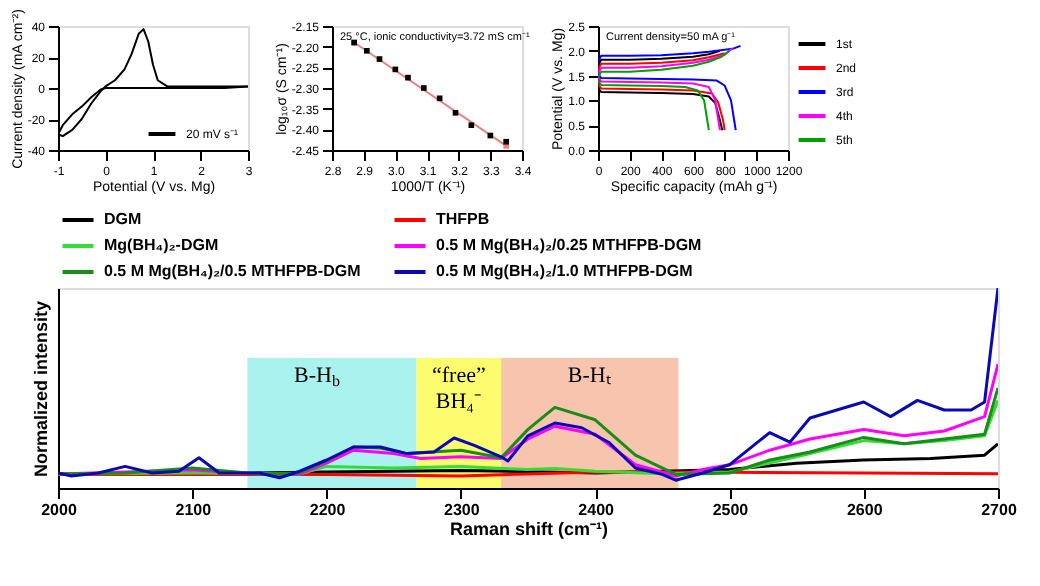  What do you see at coordinates (233, 271) in the screenshot?
I see `legend-label: 0.5 M Mg(BH₄)₂/0.5 MTHFPB-DGM` at bounding box center [233, 271].